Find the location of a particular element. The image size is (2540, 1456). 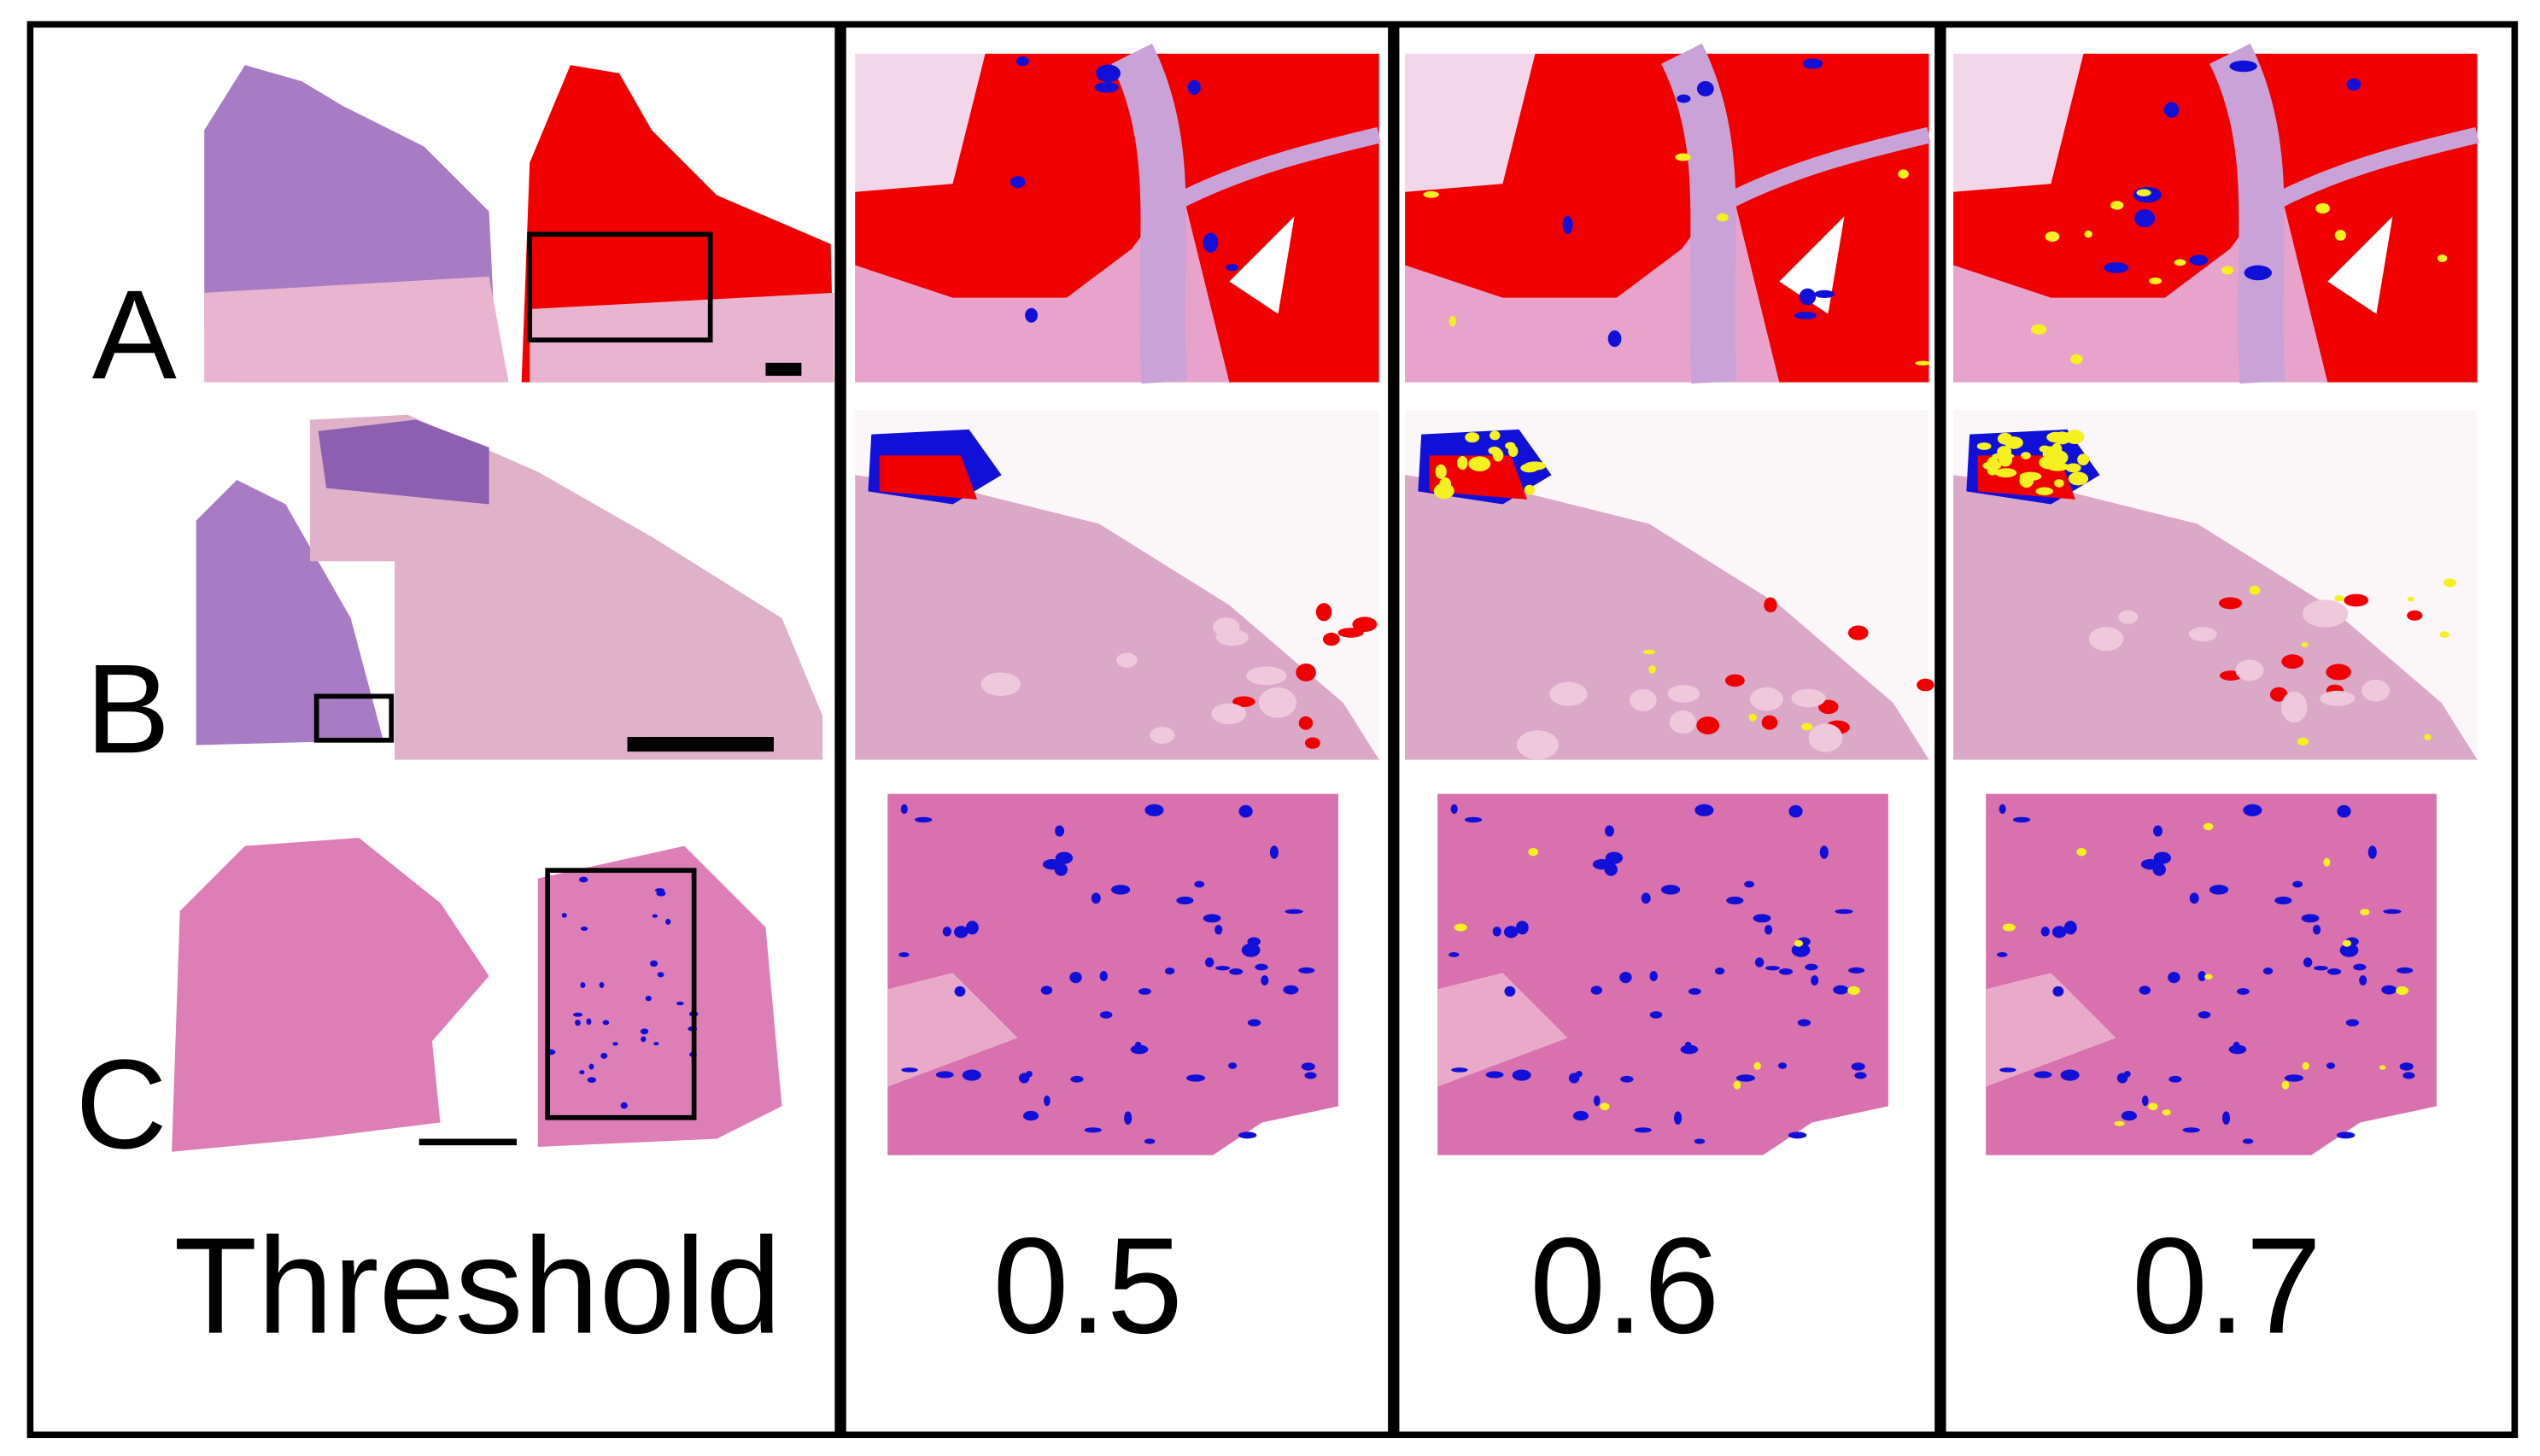

inset-box is located at coordinates (354, 718).